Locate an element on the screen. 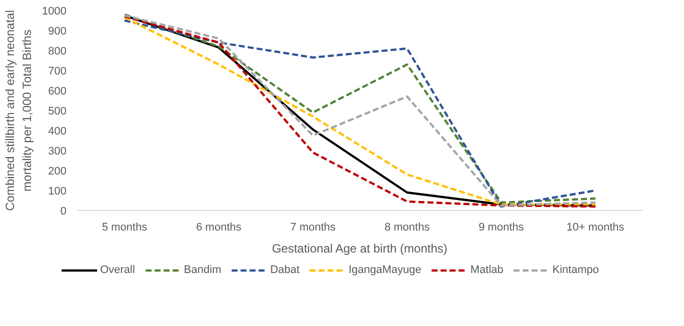  y-tick-label: 200 is located at coordinates (57, 172).